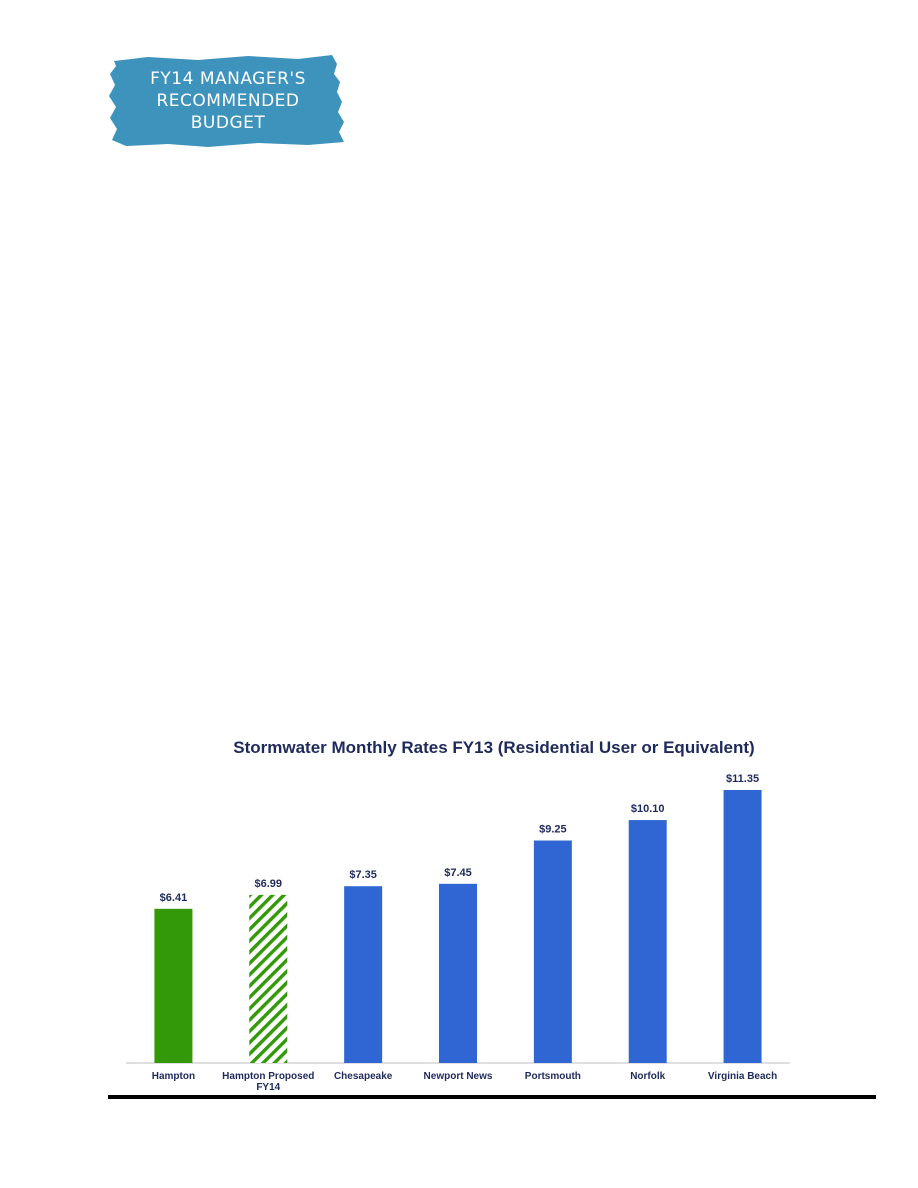 The width and height of the screenshot is (918, 1188). I want to click on bar-newport-news, so click(458, 973).